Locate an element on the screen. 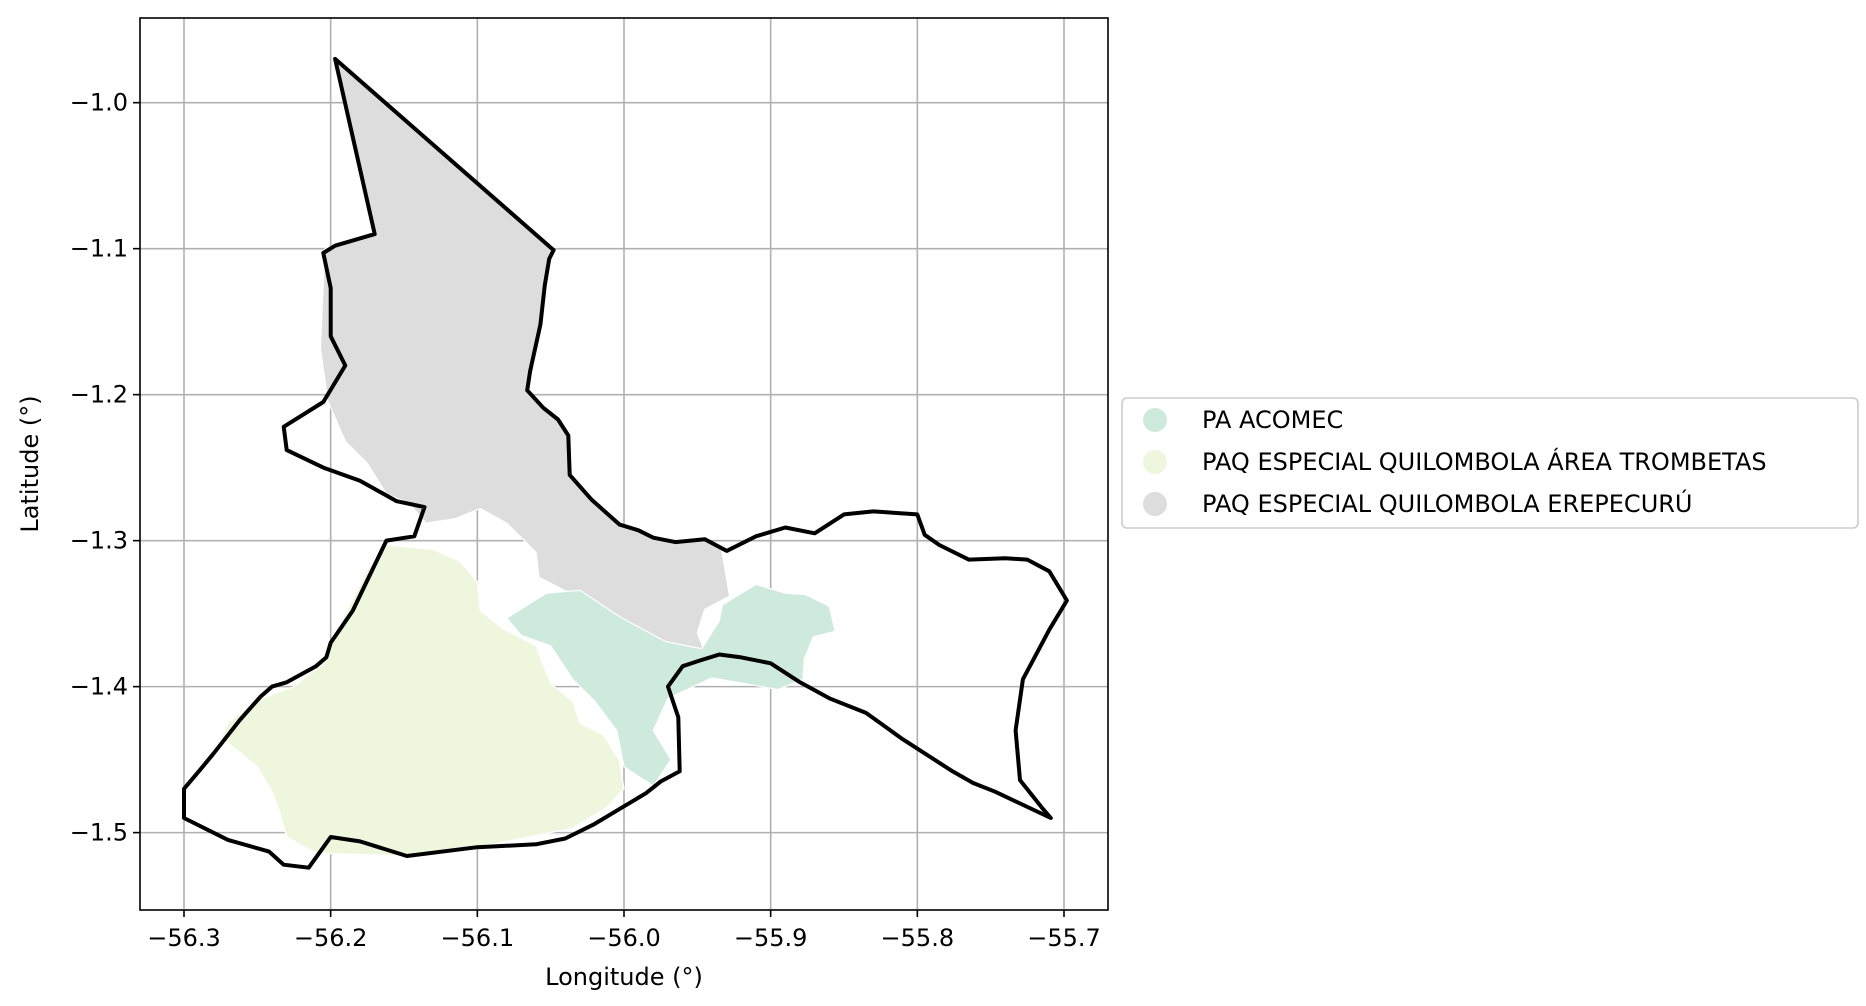 The width and height of the screenshot is (1866, 1006). y-tick-label: −1.5 is located at coordinates (99, 833).